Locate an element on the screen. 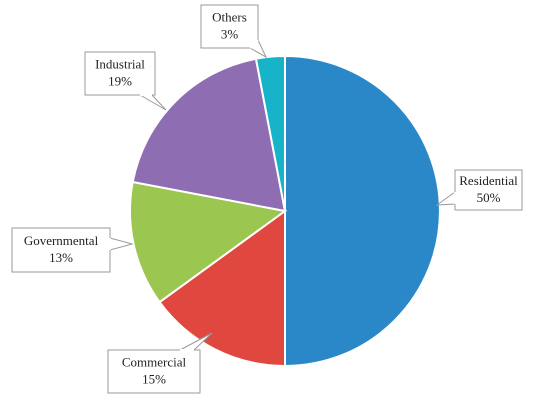 Image resolution: width=550 pixels, height=405 pixels. value-label: 50% is located at coordinates (489, 197).